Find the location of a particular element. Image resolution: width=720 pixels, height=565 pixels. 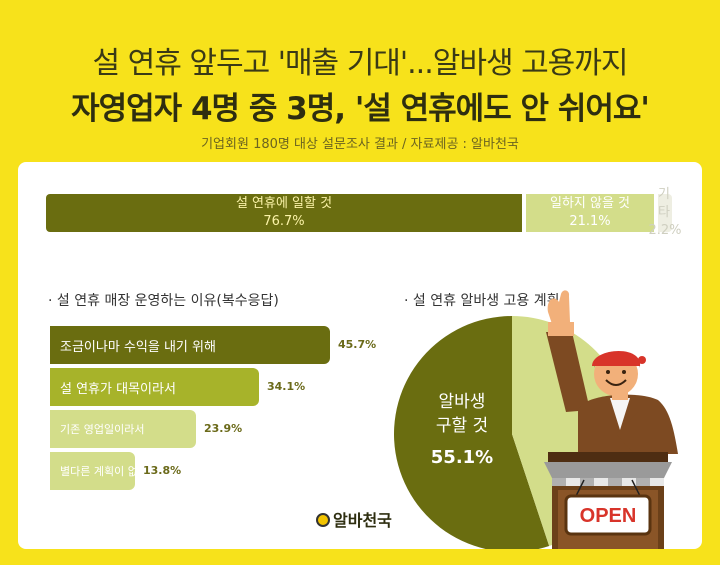

reason-value: 23.9% is located at coordinates (223, 428).